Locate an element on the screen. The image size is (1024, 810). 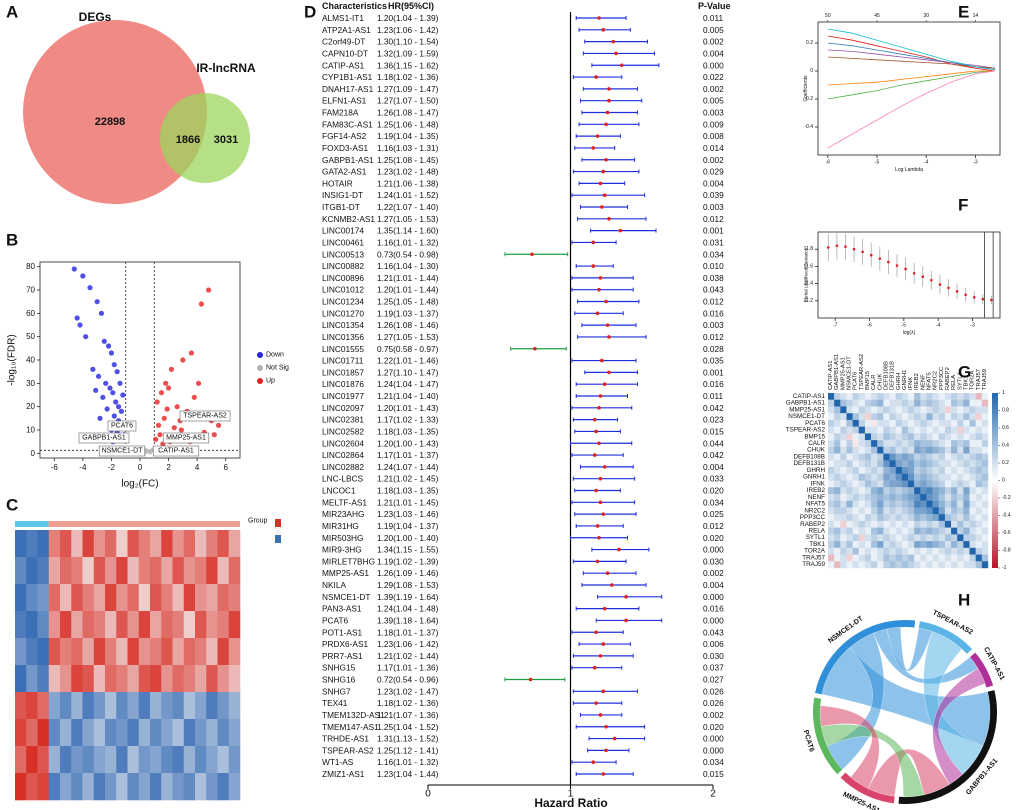
x-tick-label: -3 is located at coordinates (975, 163).